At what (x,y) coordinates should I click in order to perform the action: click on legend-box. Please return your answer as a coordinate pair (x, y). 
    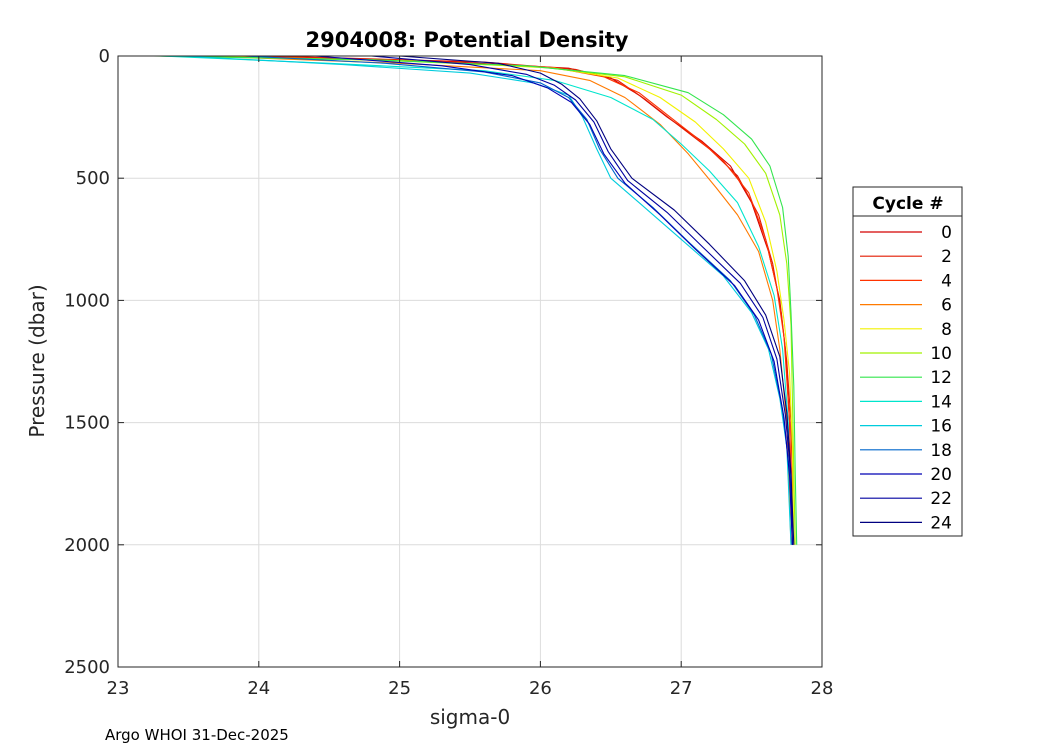
    Looking at the image, I should click on (907, 361).